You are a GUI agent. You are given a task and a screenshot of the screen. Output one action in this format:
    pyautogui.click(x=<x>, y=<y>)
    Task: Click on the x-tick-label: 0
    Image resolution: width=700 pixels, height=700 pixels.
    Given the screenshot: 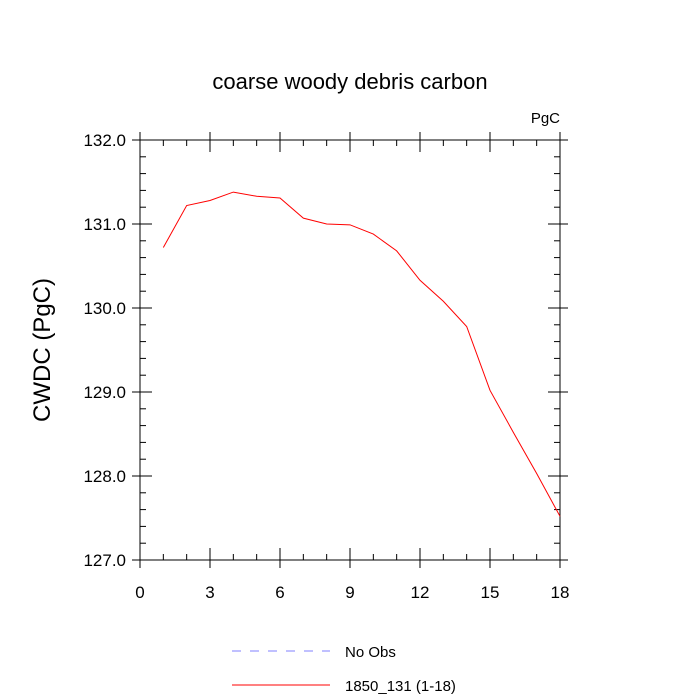 What is the action you would take?
    pyautogui.click(x=139, y=592)
    